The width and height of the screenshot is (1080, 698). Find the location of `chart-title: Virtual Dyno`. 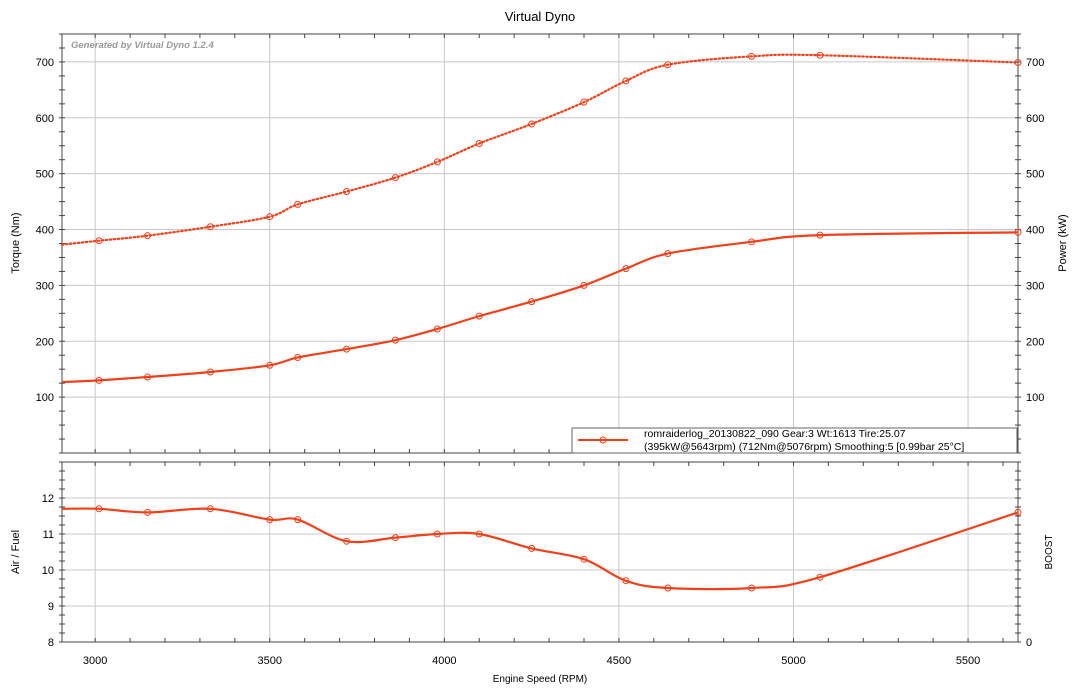

chart-title: Virtual Dyno is located at coordinates (540, 16).